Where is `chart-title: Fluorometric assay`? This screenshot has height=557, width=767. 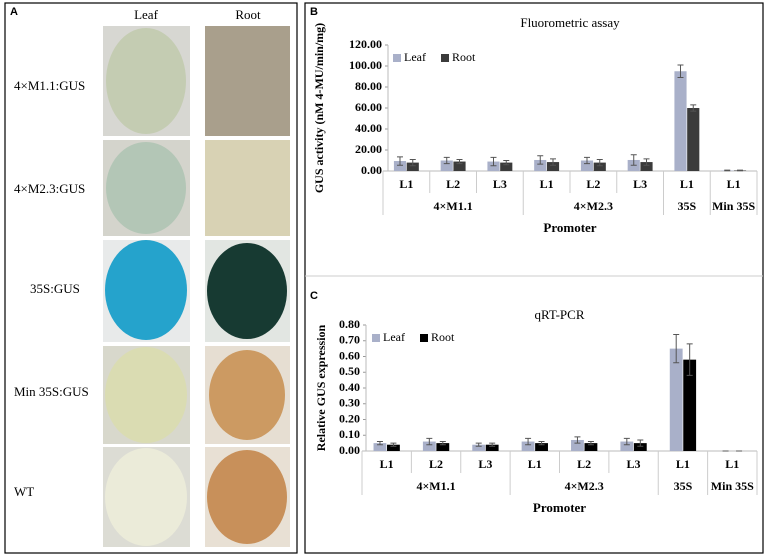
chart-title: Fluorometric assay is located at coordinates (570, 22).